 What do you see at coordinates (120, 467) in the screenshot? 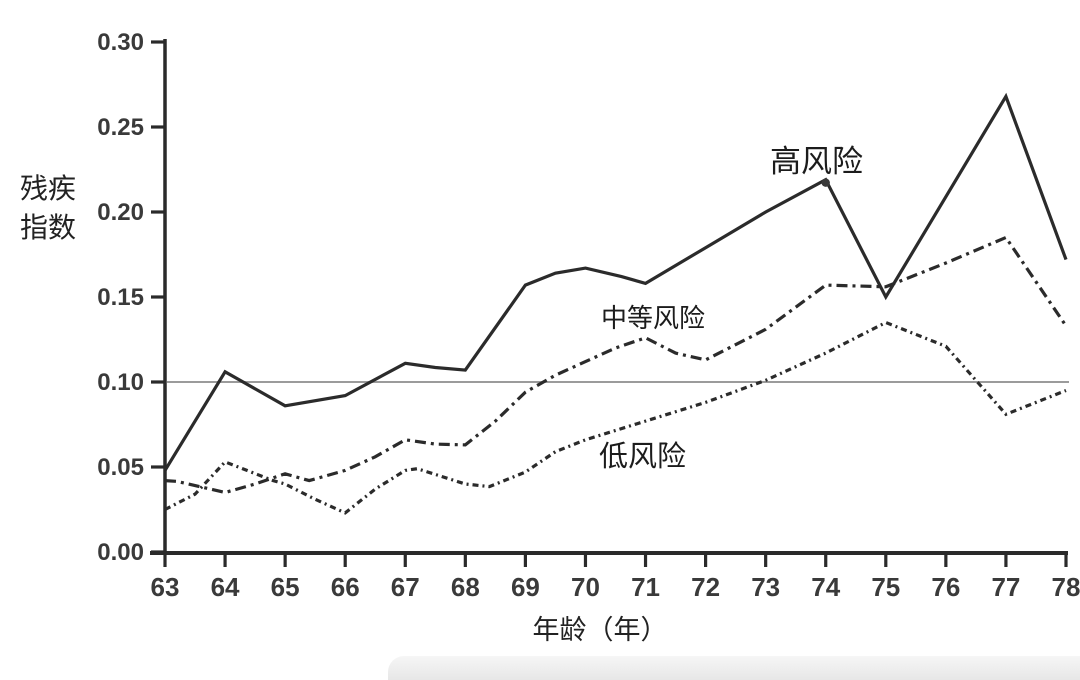
I see `y-tick-label: 0.05` at bounding box center [120, 467].